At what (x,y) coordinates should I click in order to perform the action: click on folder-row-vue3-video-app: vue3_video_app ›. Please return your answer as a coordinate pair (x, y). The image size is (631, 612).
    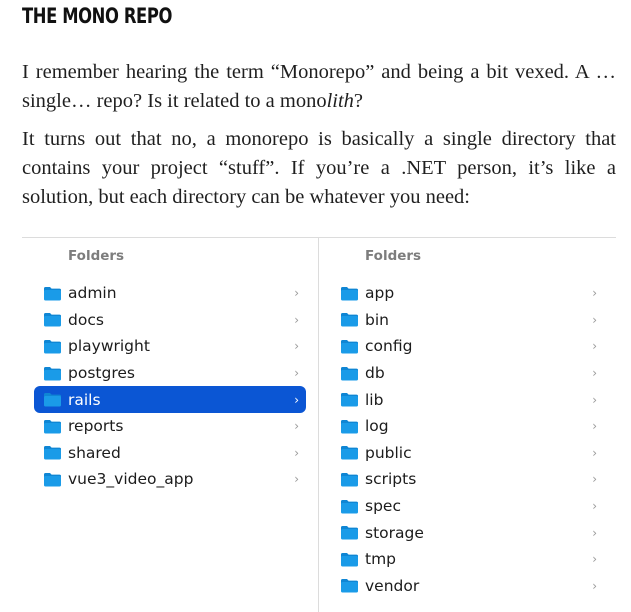
    Looking at the image, I should click on (170, 479).